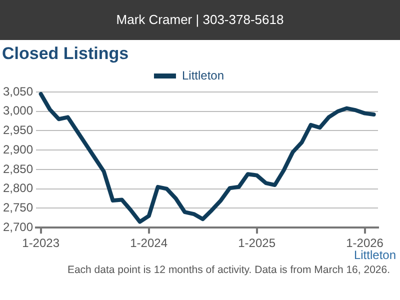 Image resolution: width=400 pixels, height=300 pixels. What do you see at coordinates (18, 207) in the screenshot?
I see `y-tick-label: 2,750` at bounding box center [18, 207].